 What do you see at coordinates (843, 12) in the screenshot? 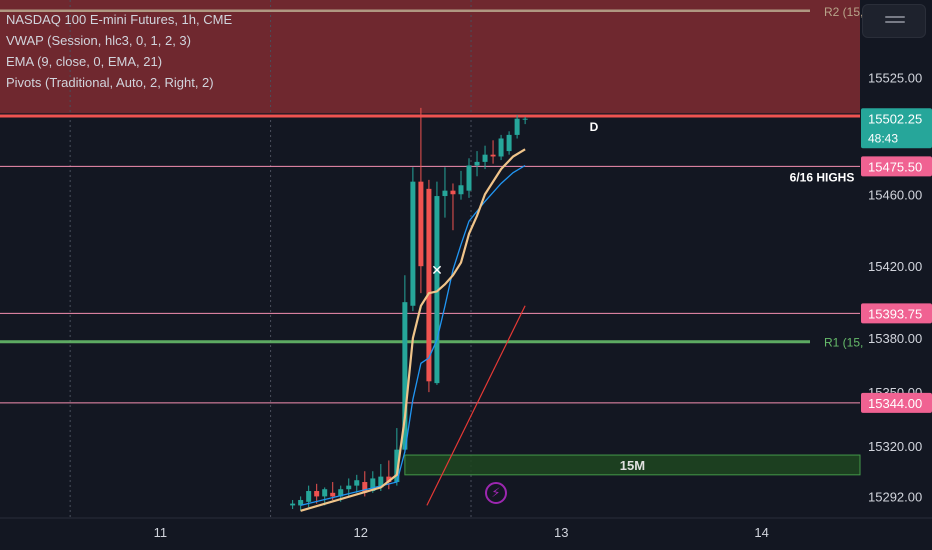
I see `pivot-label-r2: R2 (15,` at bounding box center [843, 12].